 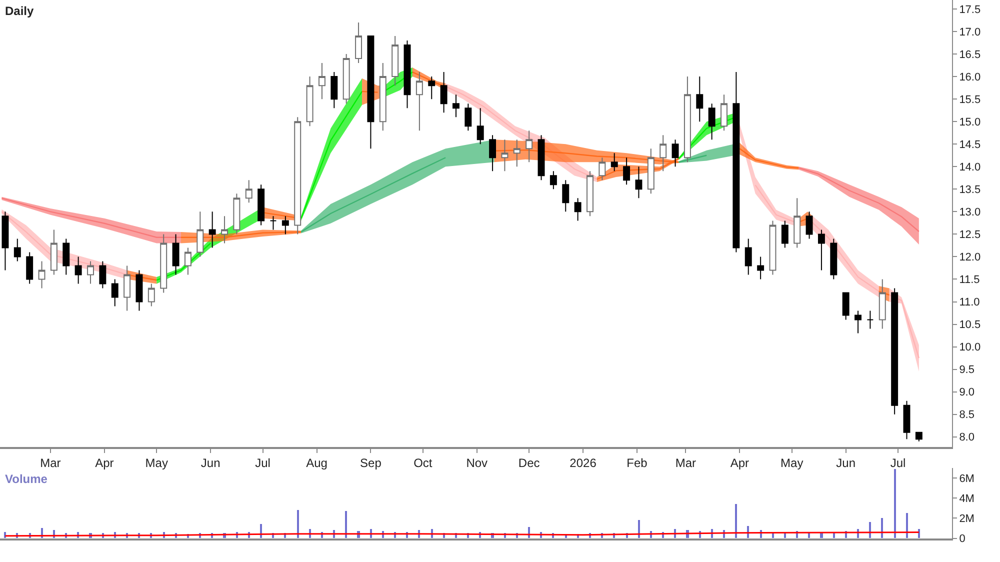 What do you see at coordinates (966, 370) in the screenshot?
I see `y-tick-label: 9.5` at bounding box center [966, 370].